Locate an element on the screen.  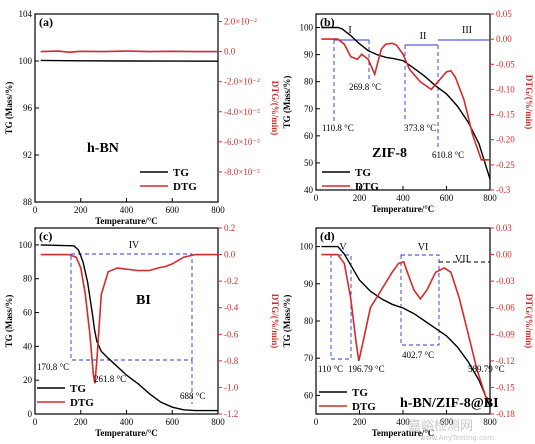
sample-name: BI is located at coordinates (143, 300).